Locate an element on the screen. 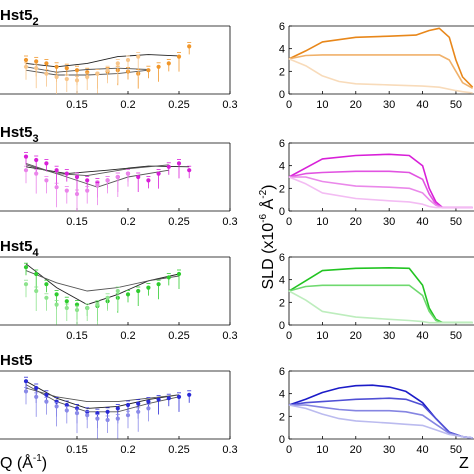 The width and height of the screenshot is (474, 474). panel-title: Hst54 is located at coordinates (20, 248).